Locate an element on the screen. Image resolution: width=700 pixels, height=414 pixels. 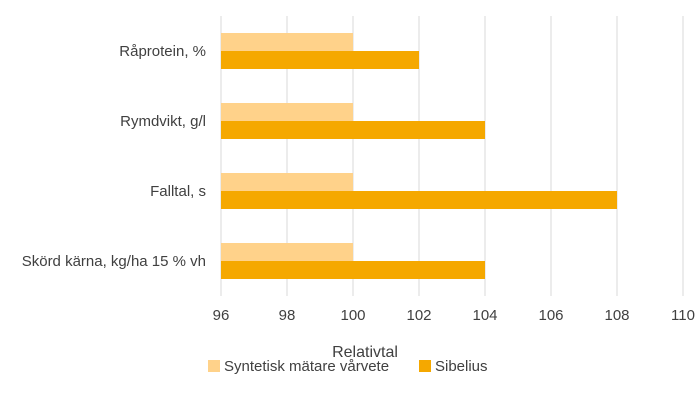
x-tick-label: 96 is located at coordinates (221, 315).